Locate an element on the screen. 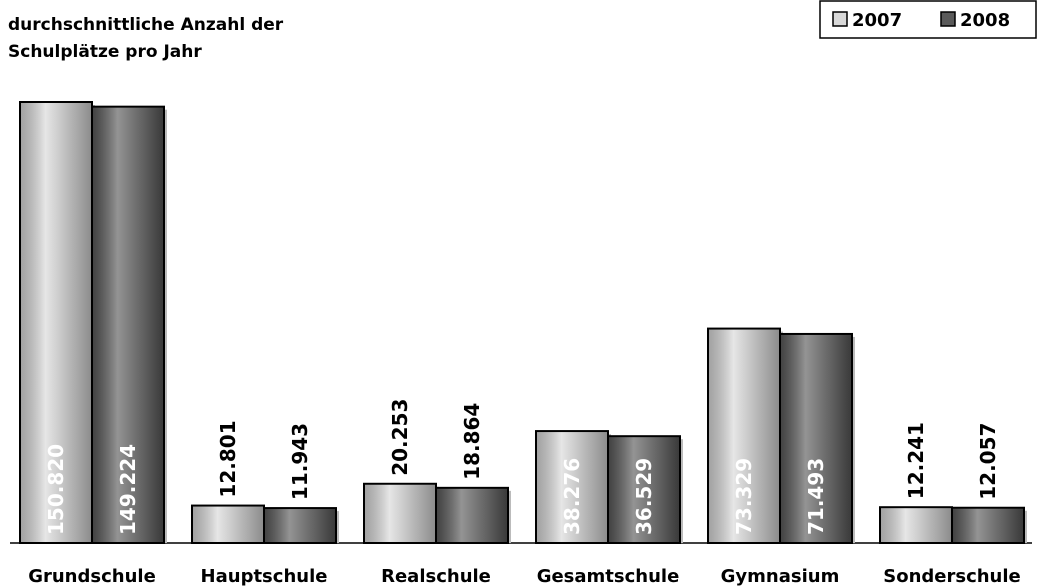 The width and height of the screenshot is (1042, 586). x-tick-label: Gesamtschule is located at coordinates (608, 576).